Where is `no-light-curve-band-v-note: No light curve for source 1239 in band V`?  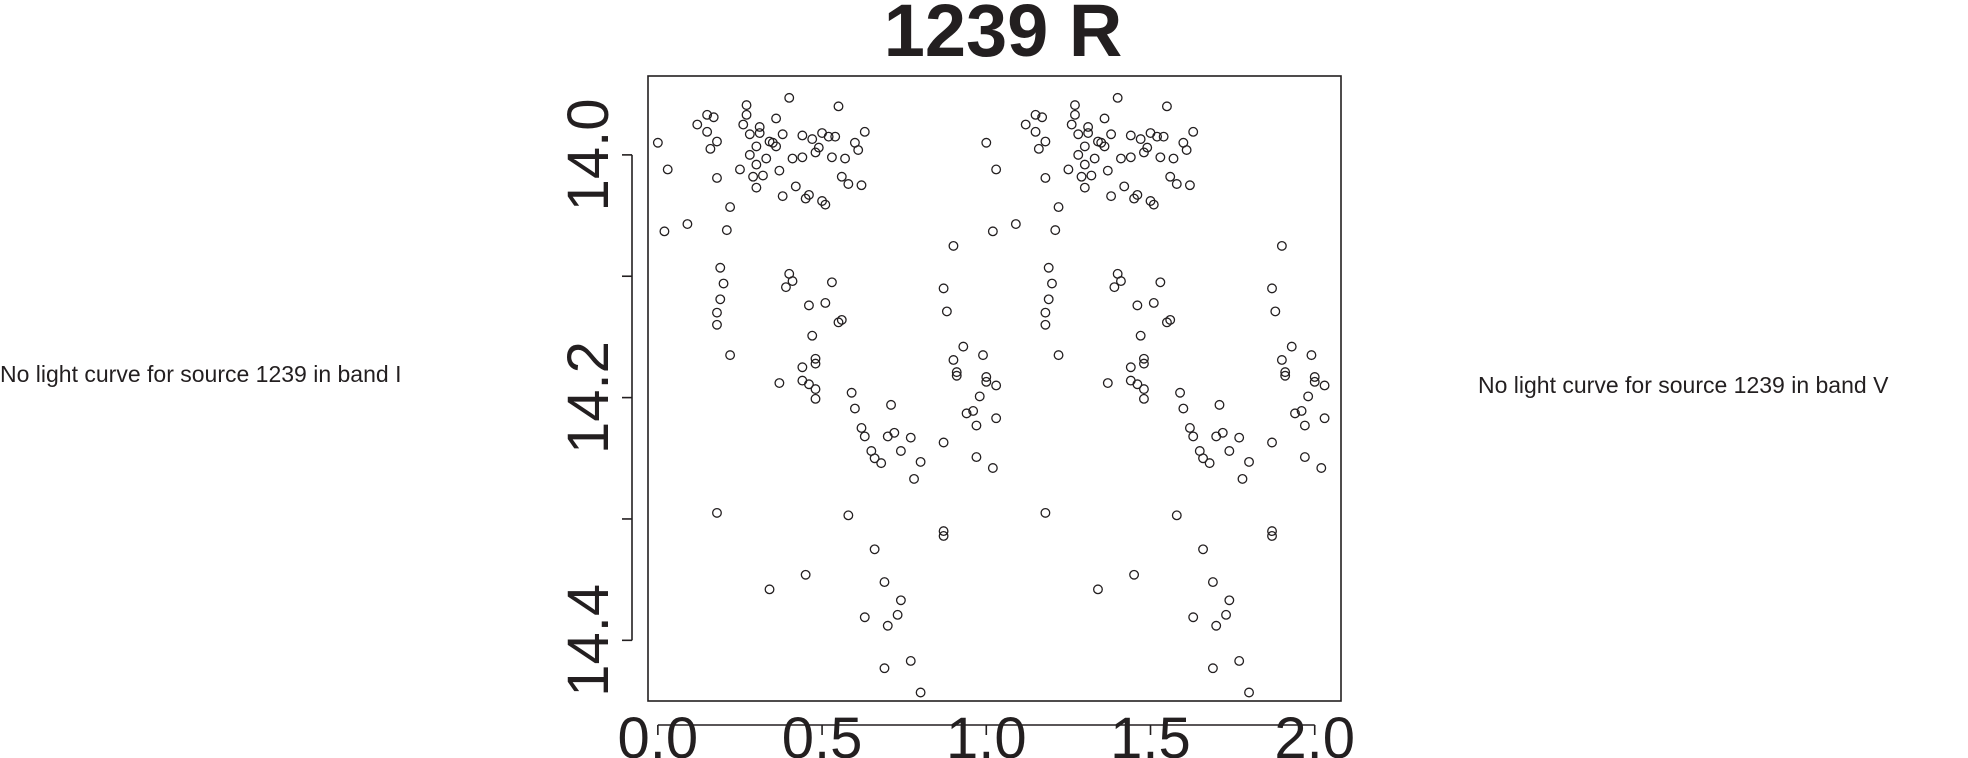
no-light-curve-band-v-note: No light curve for source 1239 in band V is located at coordinates (1683, 385).